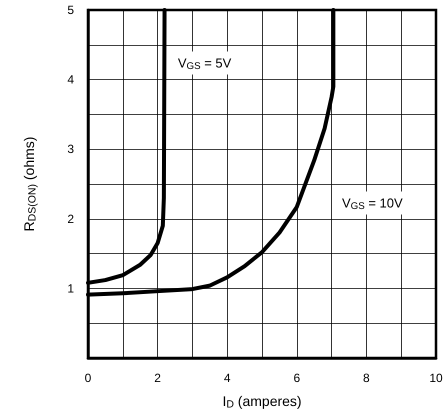 The image size is (448, 419). What do you see at coordinates (296, 378) in the screenshot?
I see `x-tick-label: 6` at bounding box center [296, 378].